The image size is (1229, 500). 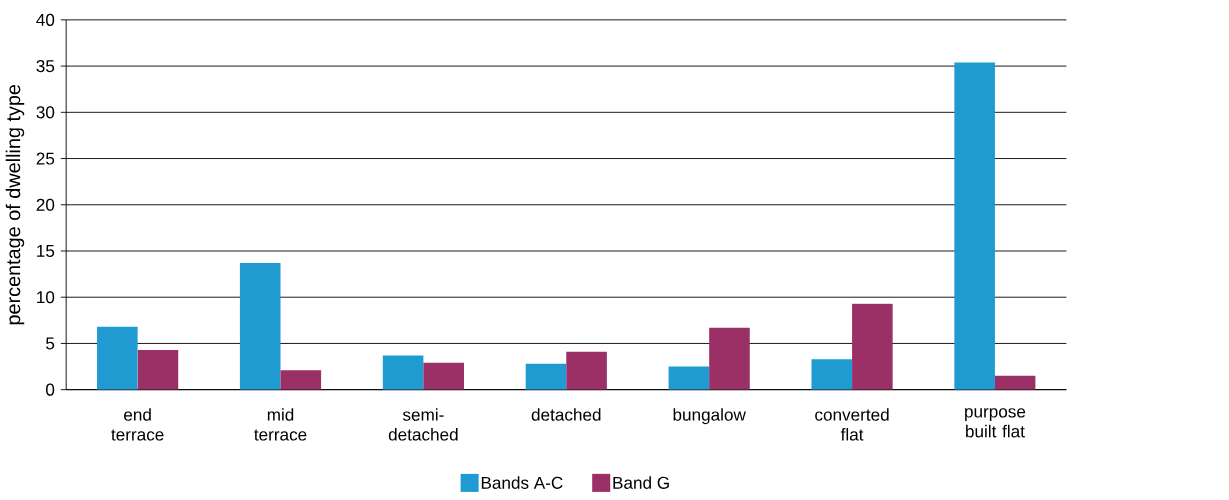 What do you see at coordinates (45, 66) in the screenshot?
I see `y-tick-label: 35` at bounding box center [45, 66].